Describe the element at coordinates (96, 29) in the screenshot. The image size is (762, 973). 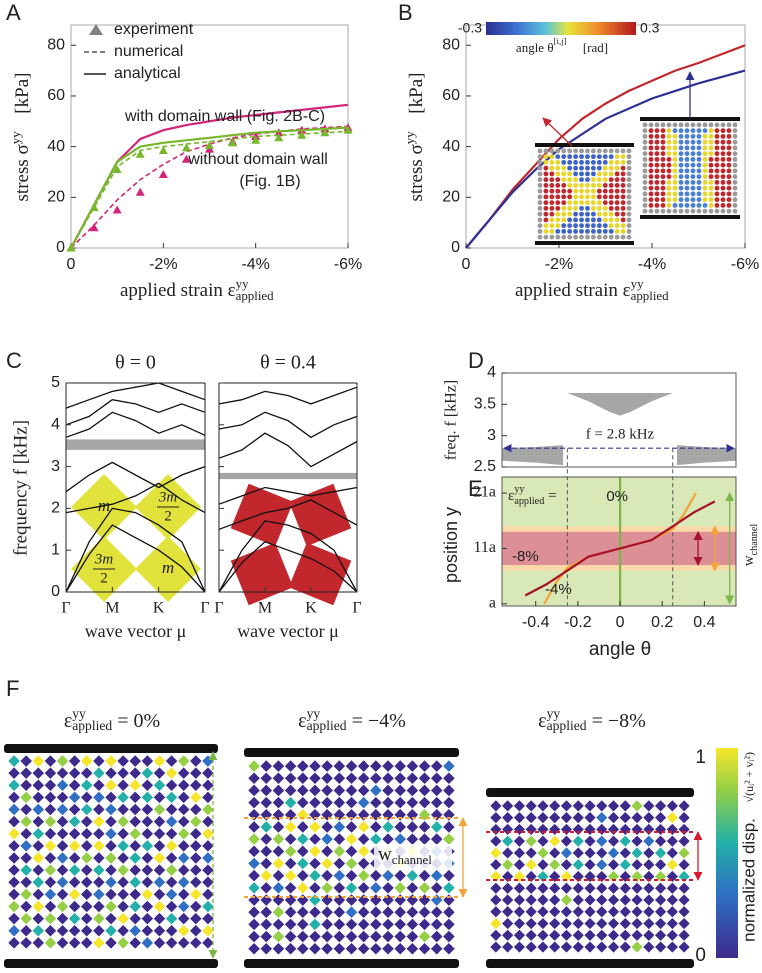
I see `legend-marker` at that location.